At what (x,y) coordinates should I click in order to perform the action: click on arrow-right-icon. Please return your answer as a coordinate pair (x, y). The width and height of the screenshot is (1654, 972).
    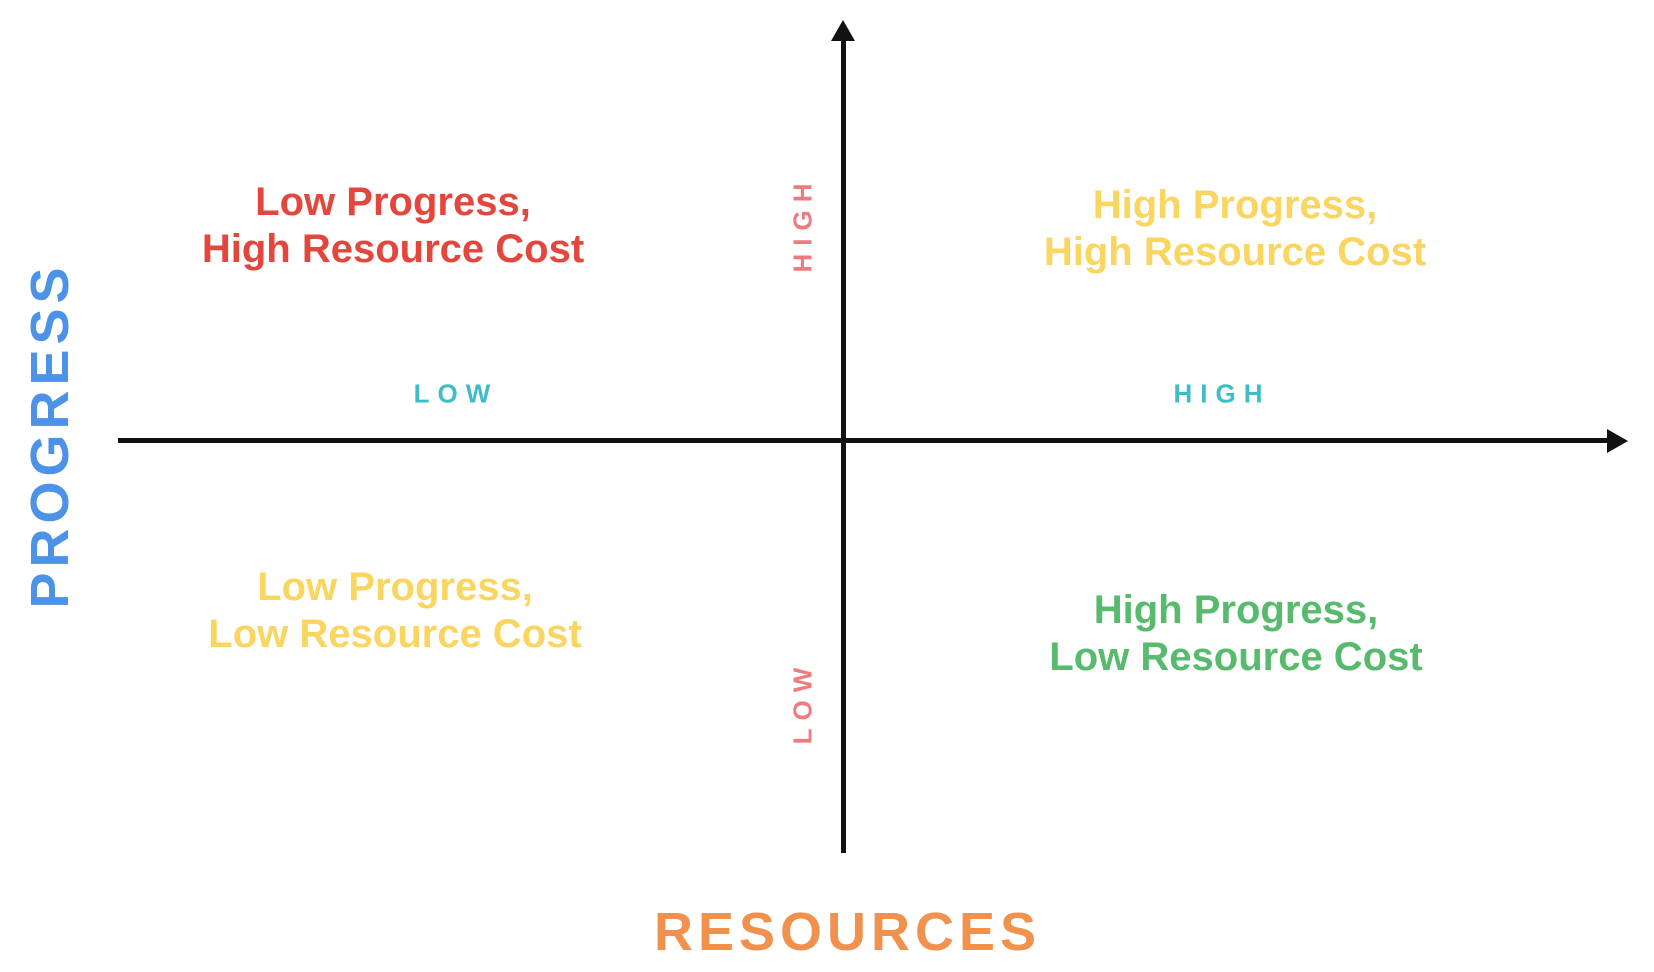
    Looking at the image, I should click on (1617, 440).